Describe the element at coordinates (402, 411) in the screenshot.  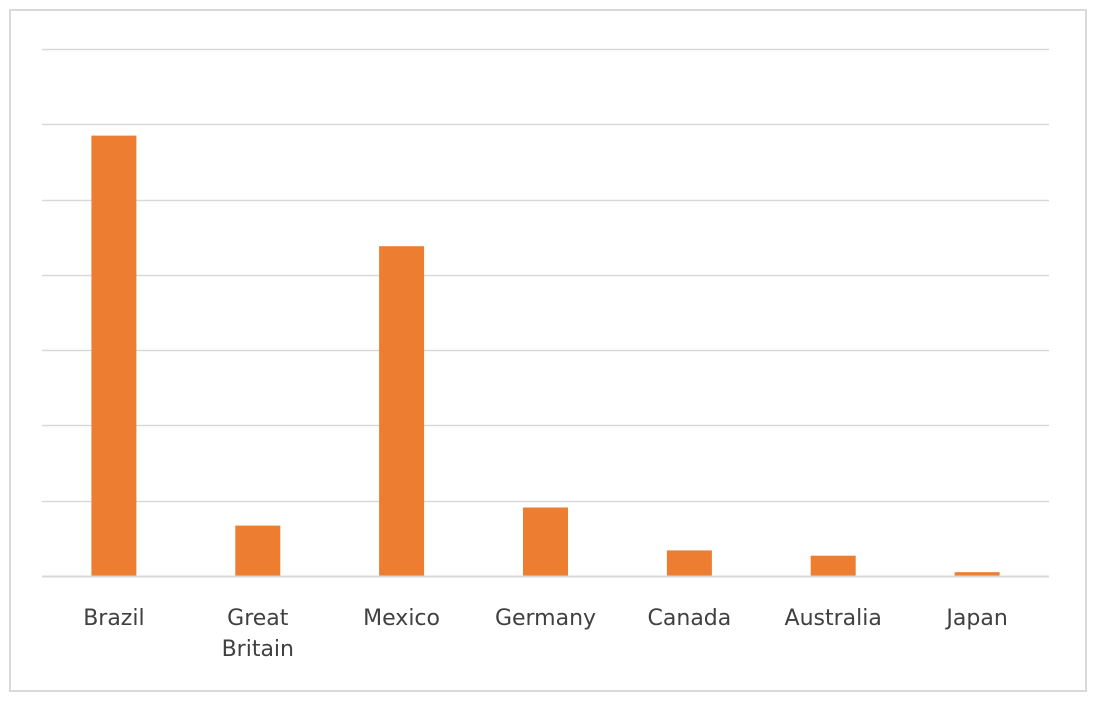
I see `bar-mexico` at that location.